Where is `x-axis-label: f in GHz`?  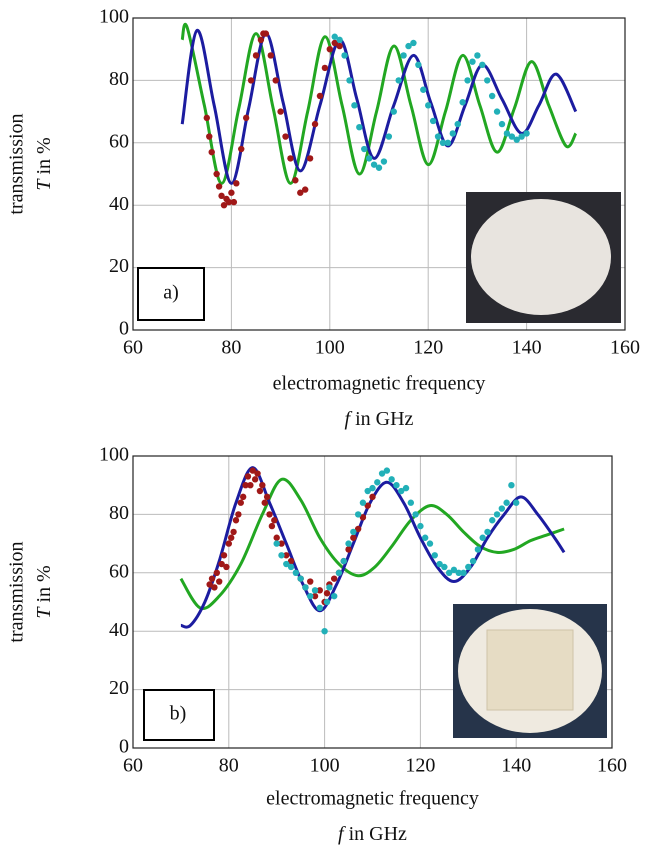
x-axis-label: f in GHz is located at coordinates (372, 834).